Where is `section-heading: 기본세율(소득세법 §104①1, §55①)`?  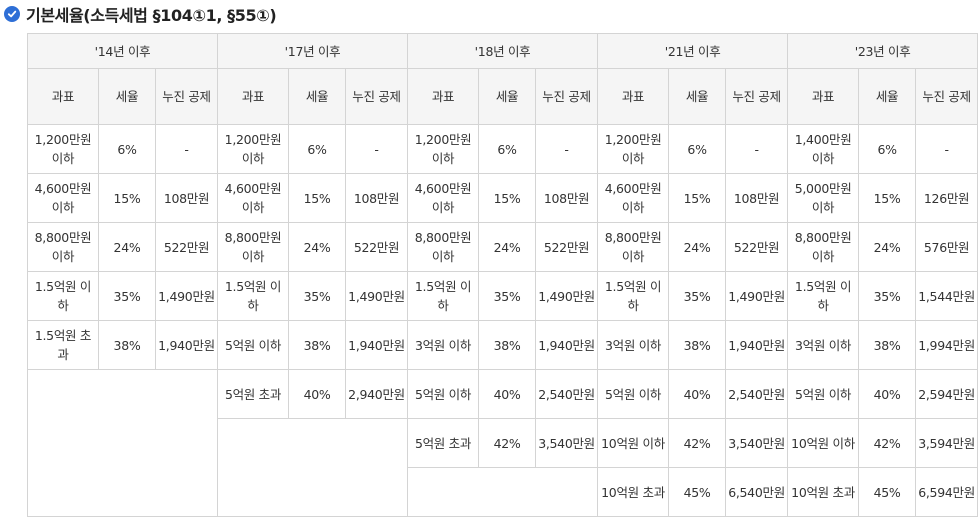
section-heading: 기본세율(소득세법 §104①1, §55①) is located at coordinates (140, 14).